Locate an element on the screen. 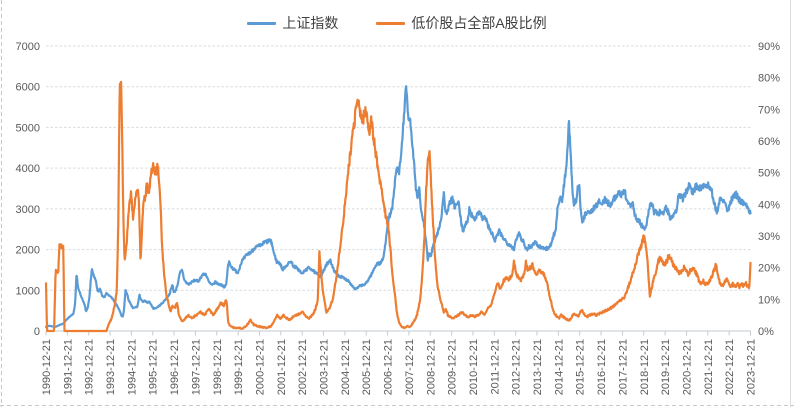 The image size is (794, 407). legend-line-swatch-blue is located at coordinates (262, 23).